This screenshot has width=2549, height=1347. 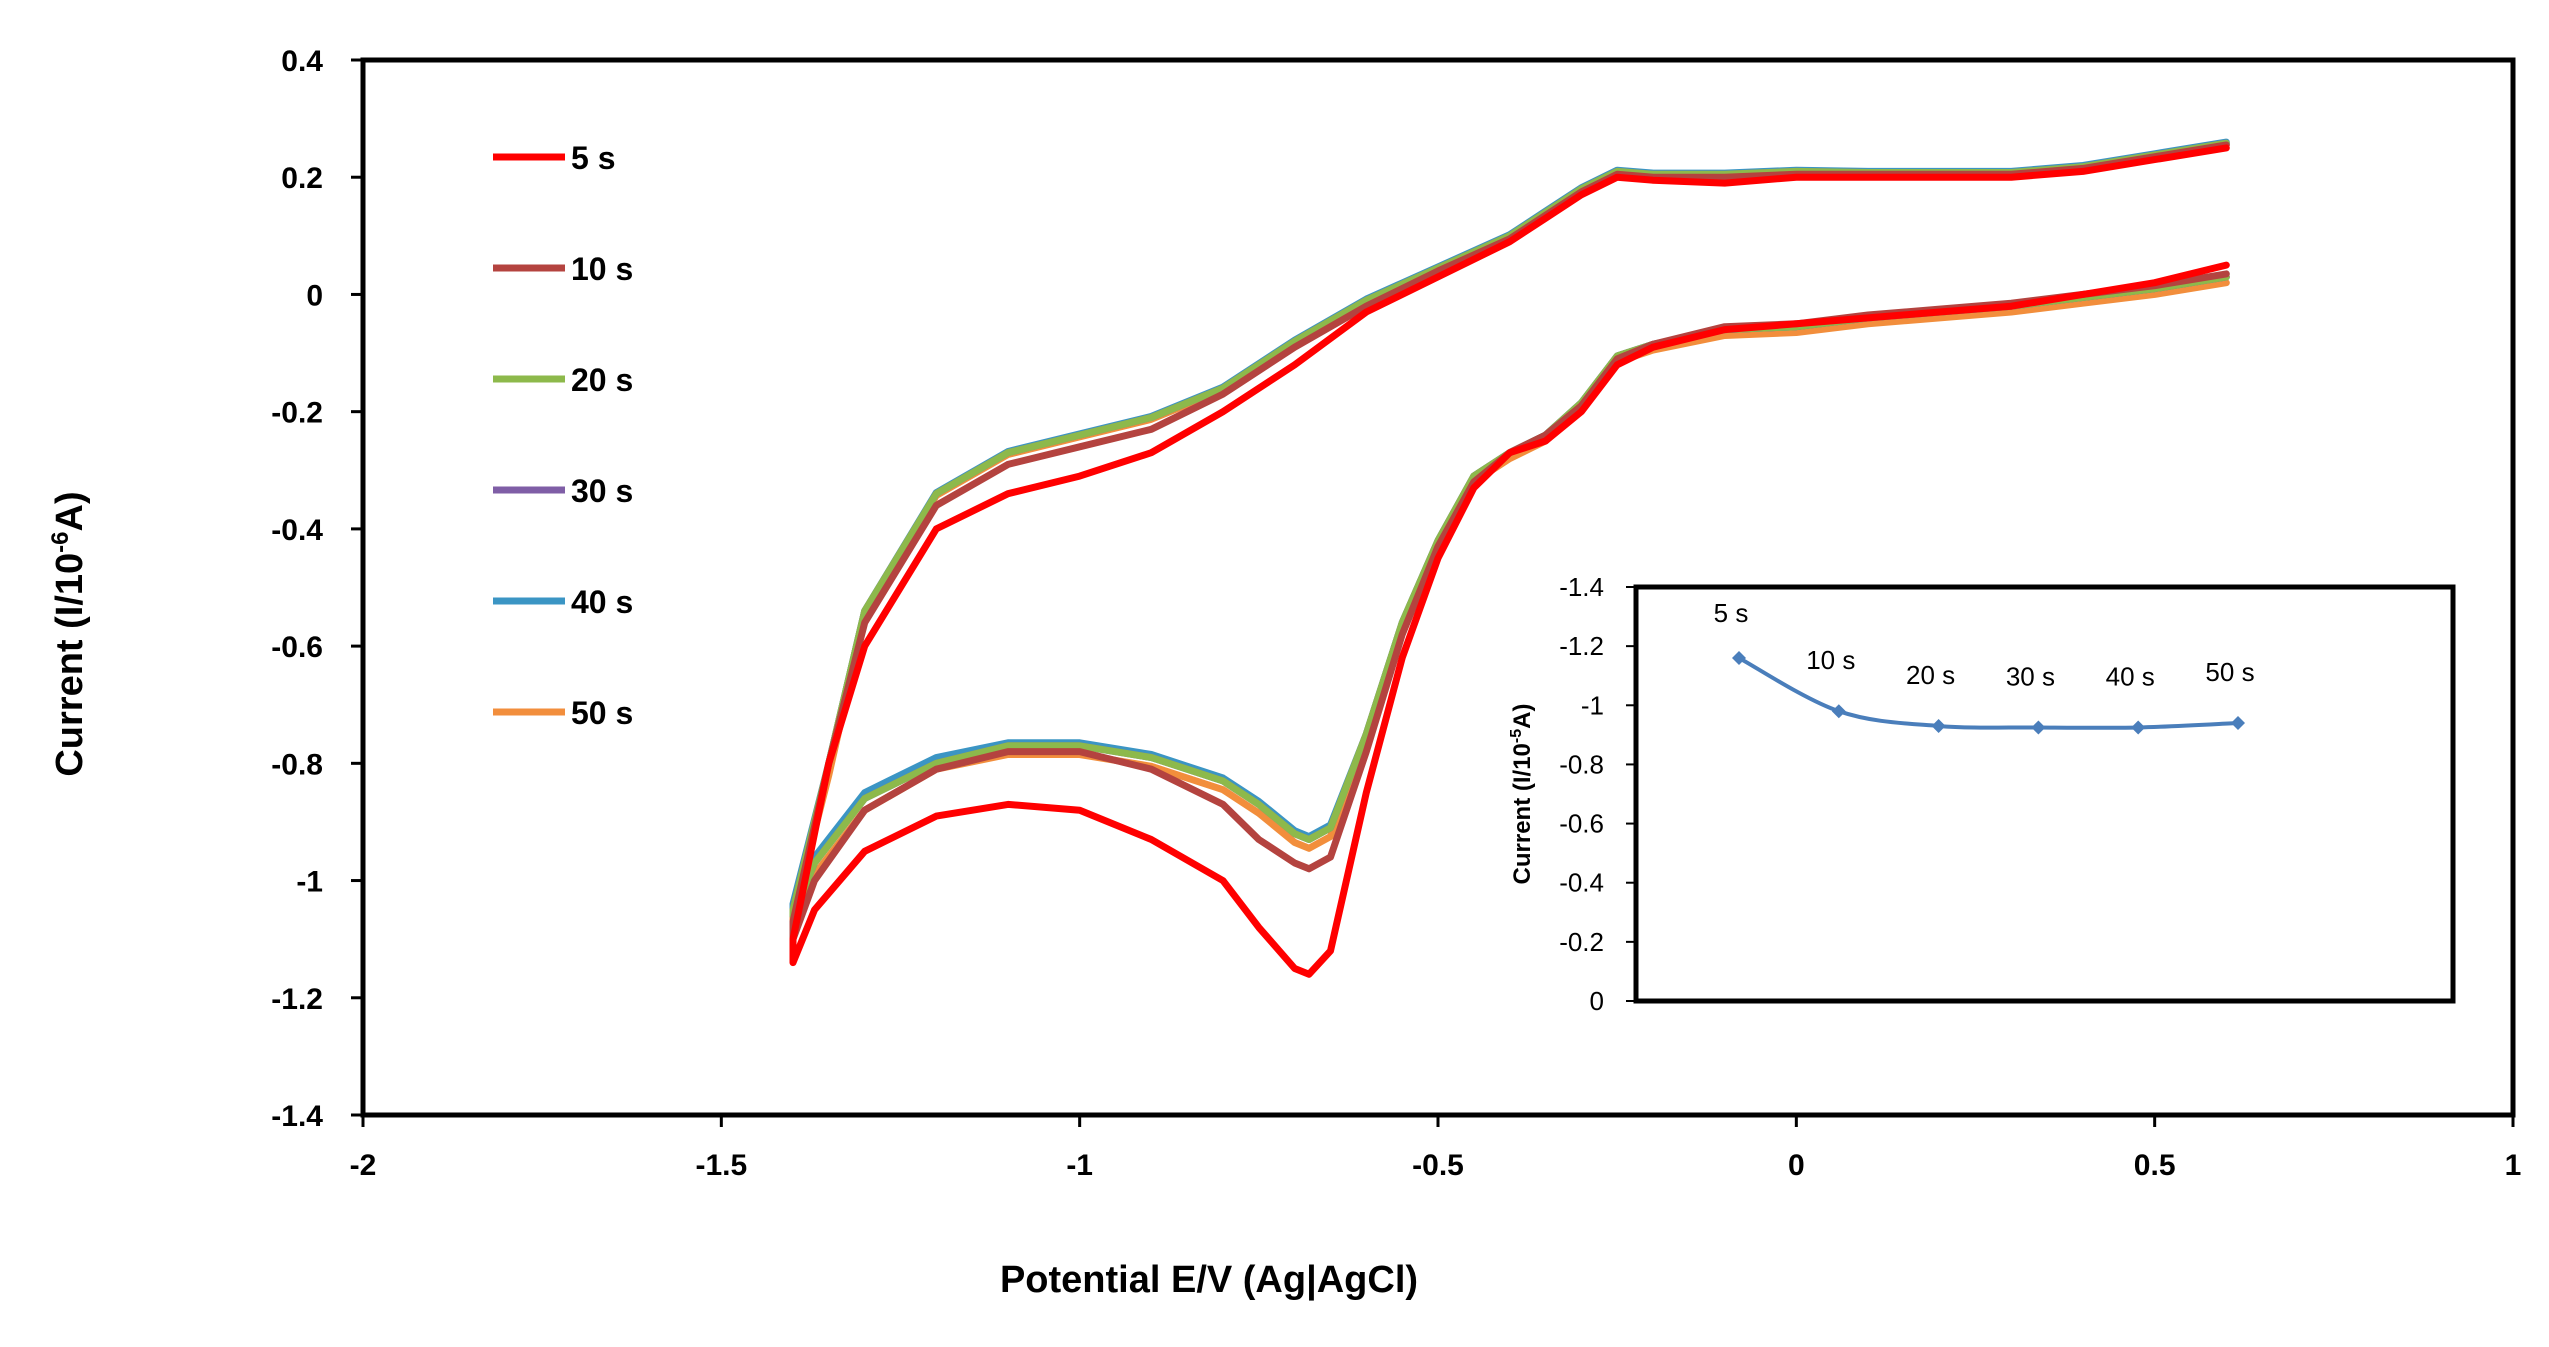 I want to click on y-tick-label: -1.2, so click(x=297, y=999).